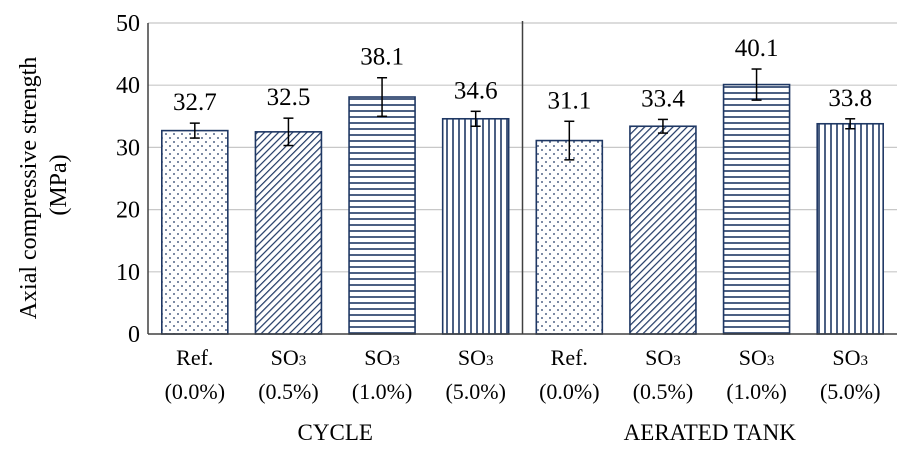  Describe the element at coordinates (663, 98) in the screenshot. I see `data-label: 33.4` at that location.